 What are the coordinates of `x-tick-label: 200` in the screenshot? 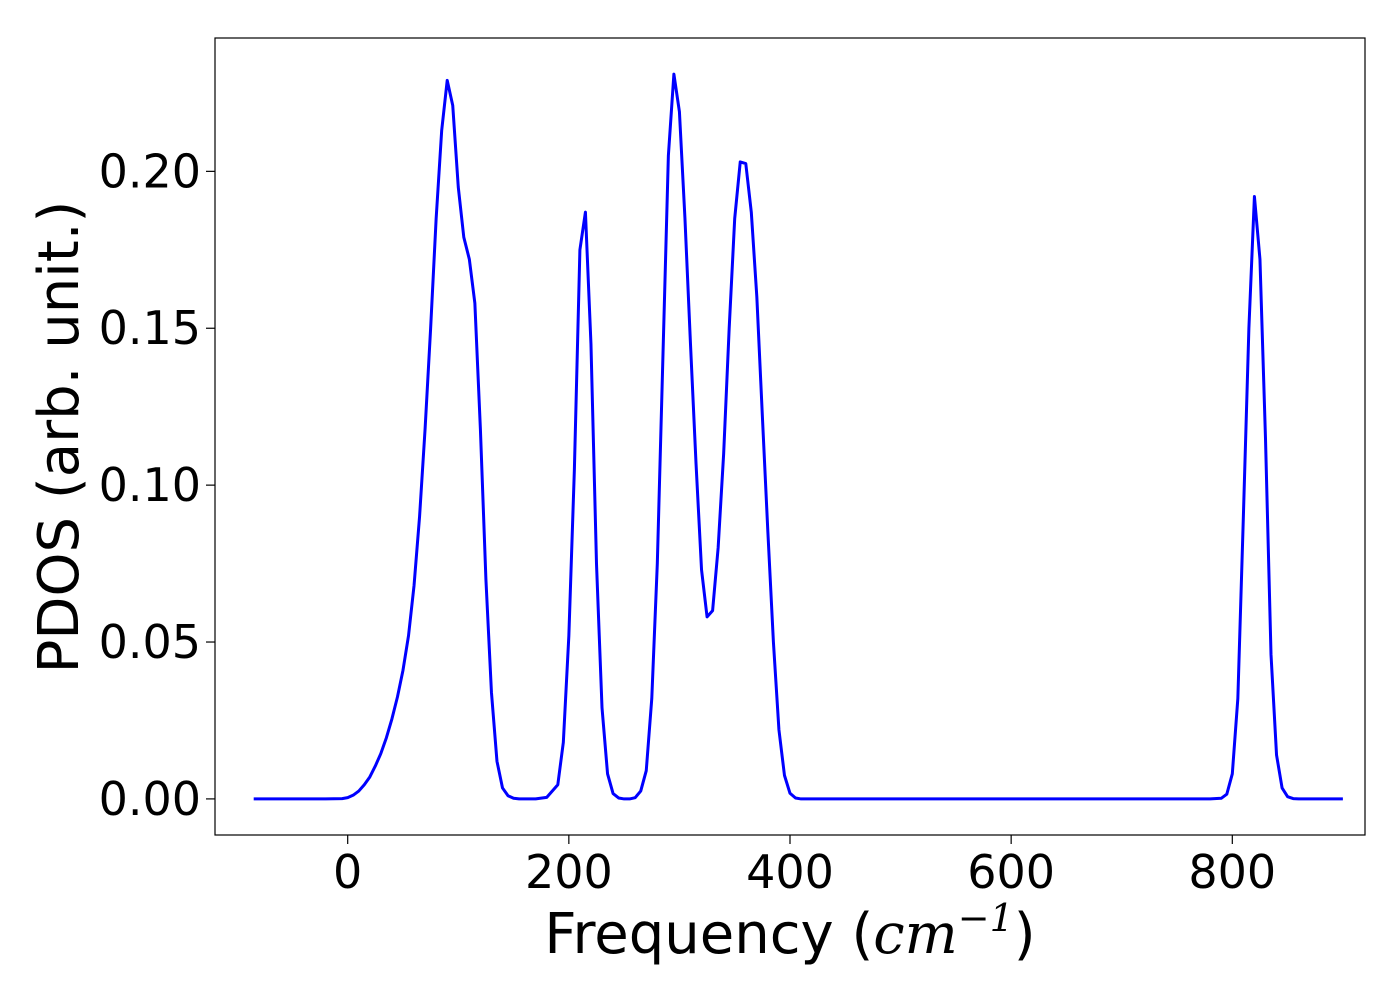 It's located at (569, 872).